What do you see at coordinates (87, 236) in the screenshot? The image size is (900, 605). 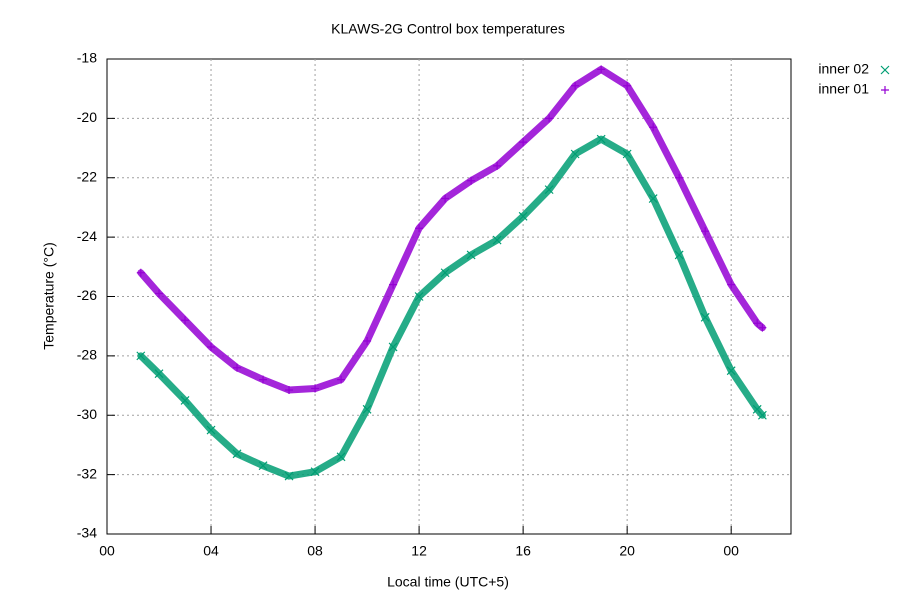 I see `y-tick-label: -24` at bounding box center [87, 236].